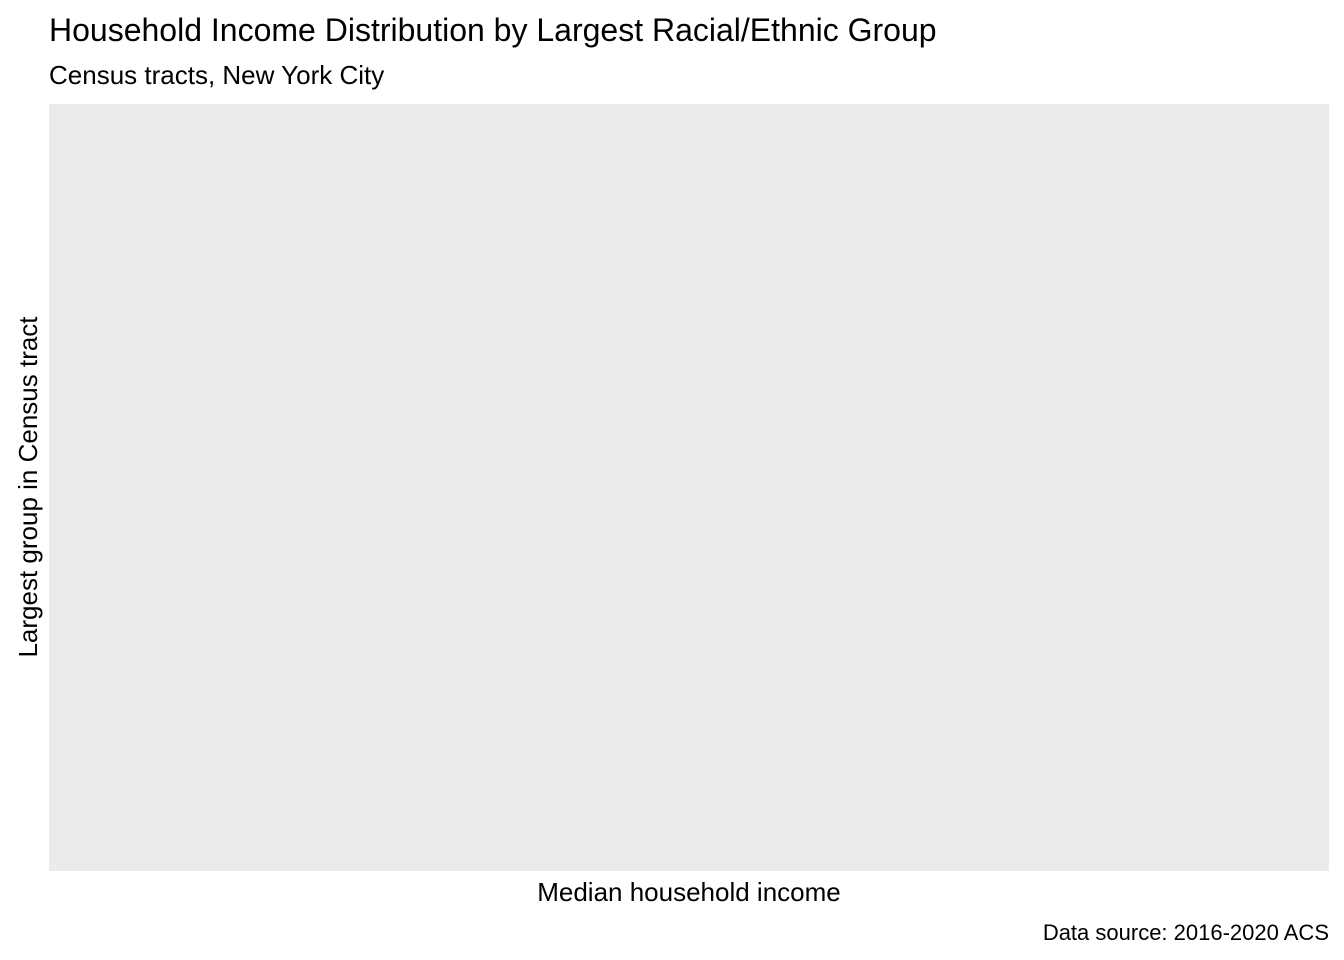 Image resolution: width=1344 pixels, height=960 pixels. What do you see at coordinates (28, 487) in the screenshot?
I see `y-axis-title: Largest group in Census tract` at bounding box center [28, 487].